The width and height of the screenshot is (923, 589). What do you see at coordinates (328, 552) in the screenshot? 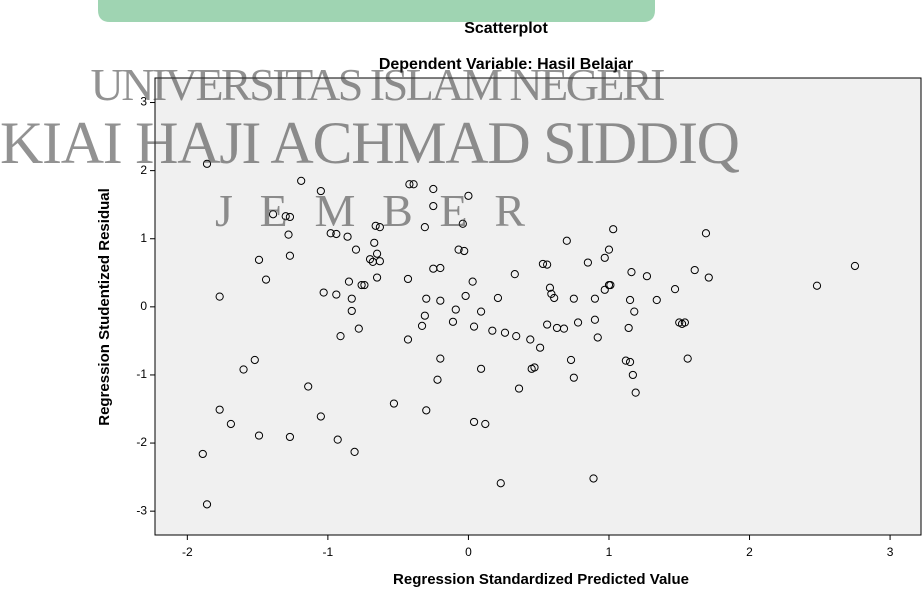
I see `x-tick-label: -1` at bounding box center [328, 552].